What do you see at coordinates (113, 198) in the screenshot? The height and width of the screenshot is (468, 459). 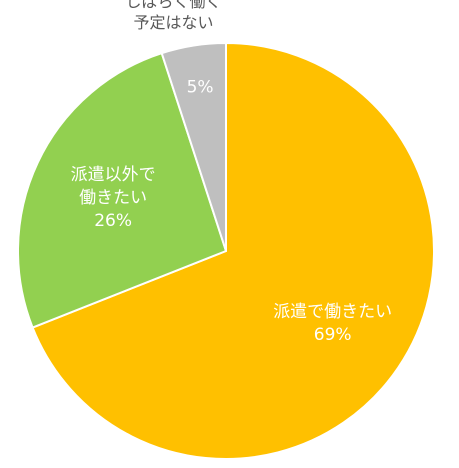 I see `slice-category-label-1: 働きたい` at bounding box center [113, 198].